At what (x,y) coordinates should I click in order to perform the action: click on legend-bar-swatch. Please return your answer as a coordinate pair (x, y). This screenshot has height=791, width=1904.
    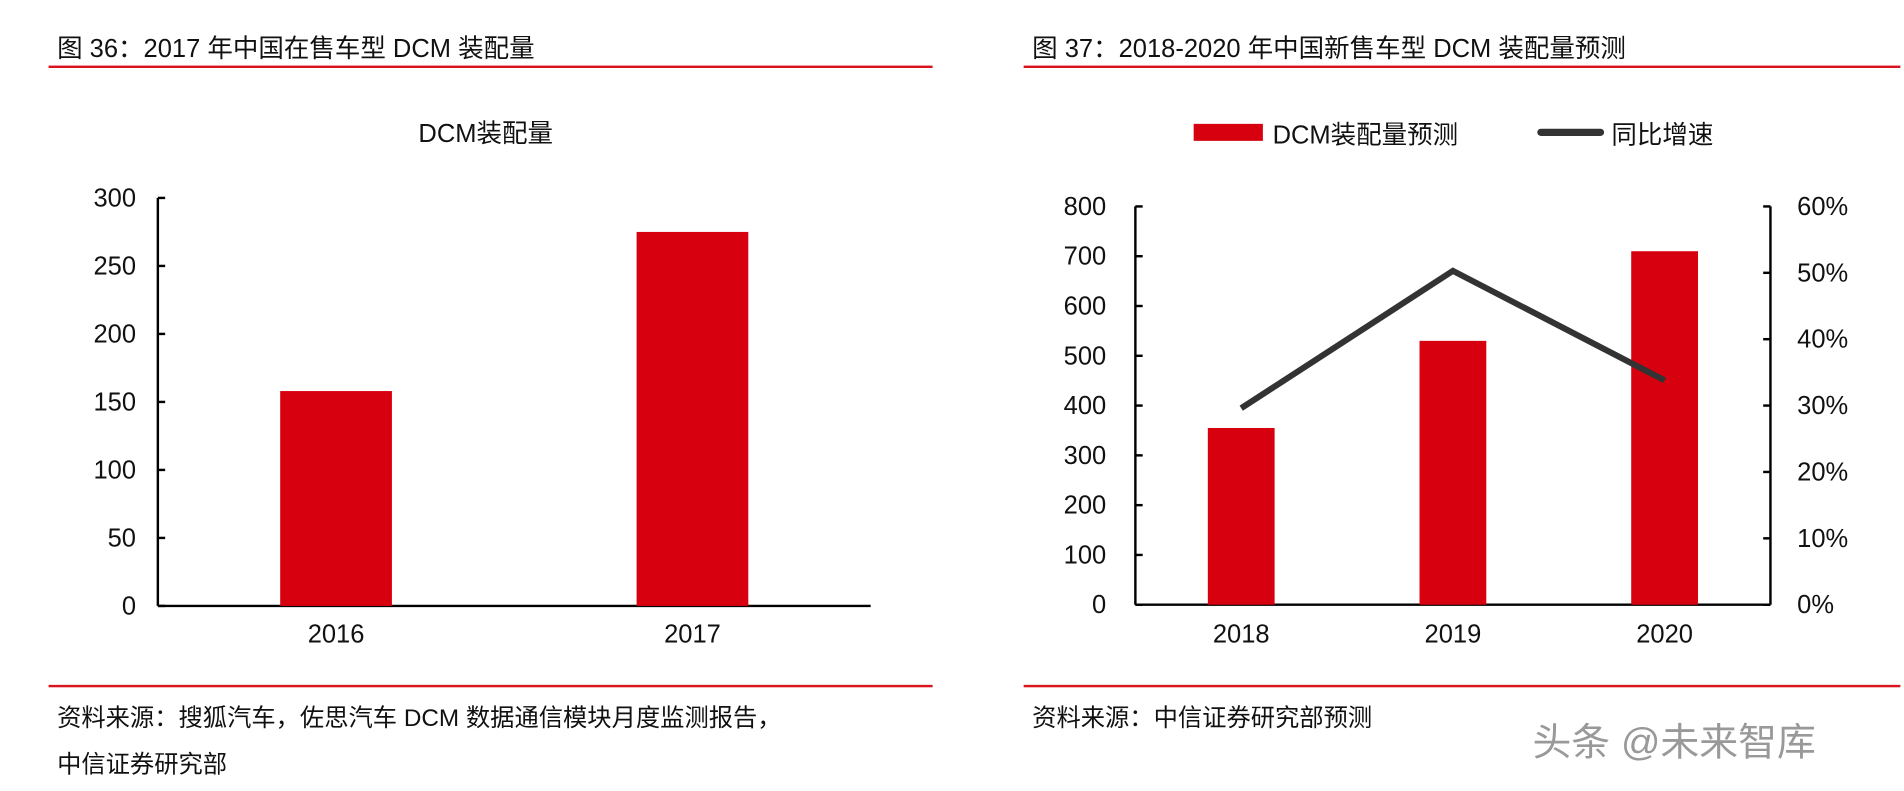
    Looking at the image, I should click on (1228, 132).